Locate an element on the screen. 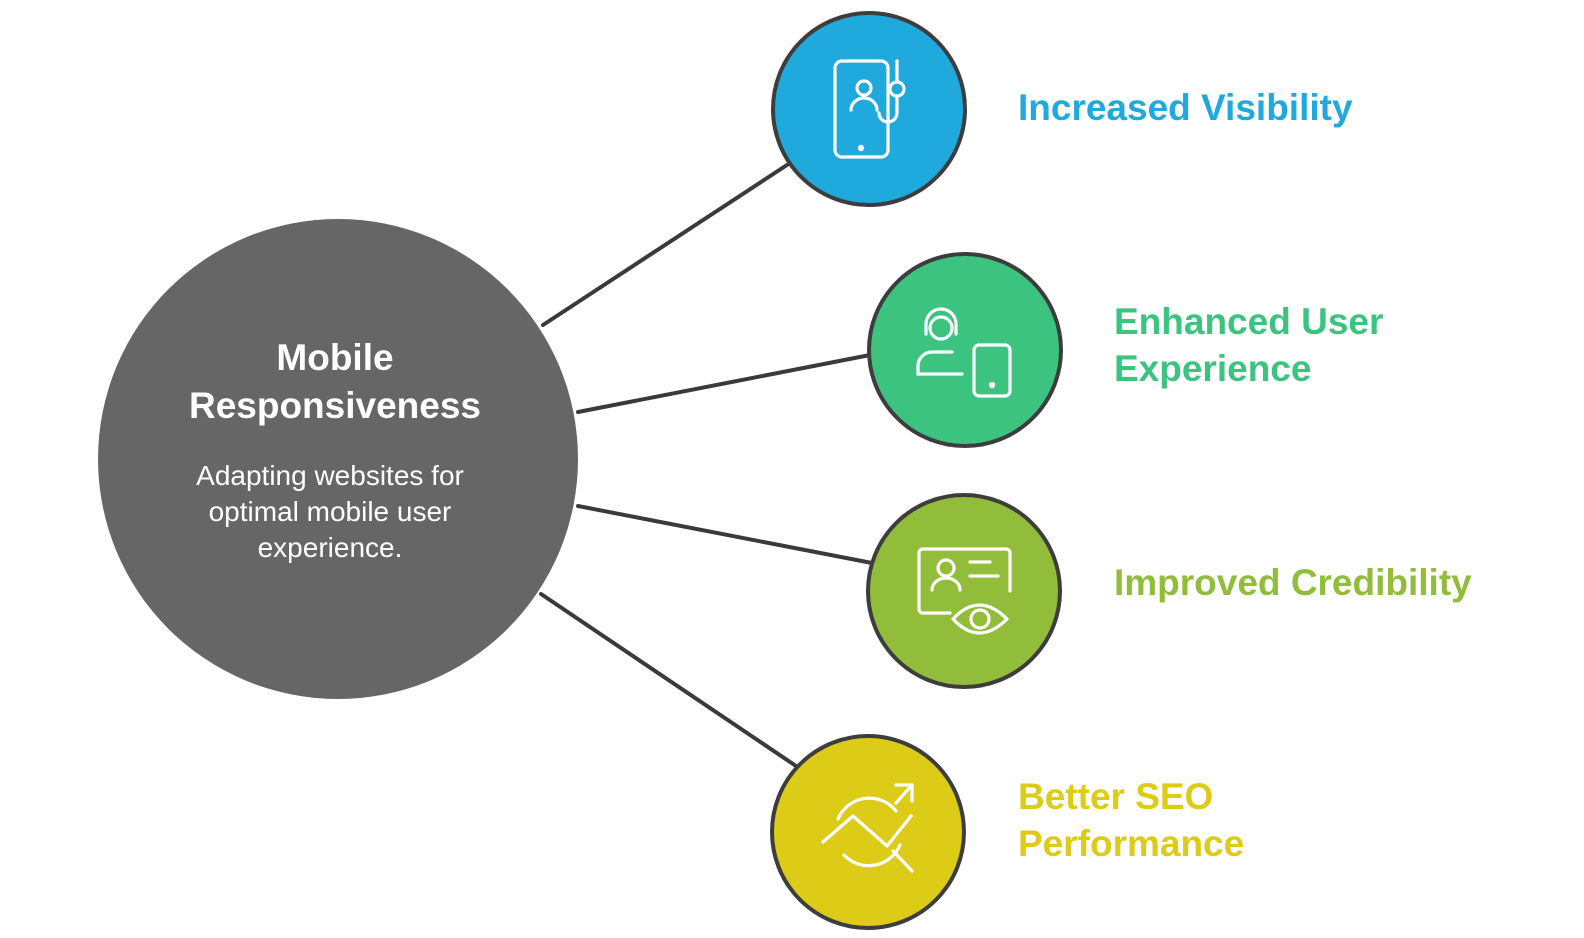 This screenshot has width=1584, height=938. node-visibility is located at coordinates (869, 109).